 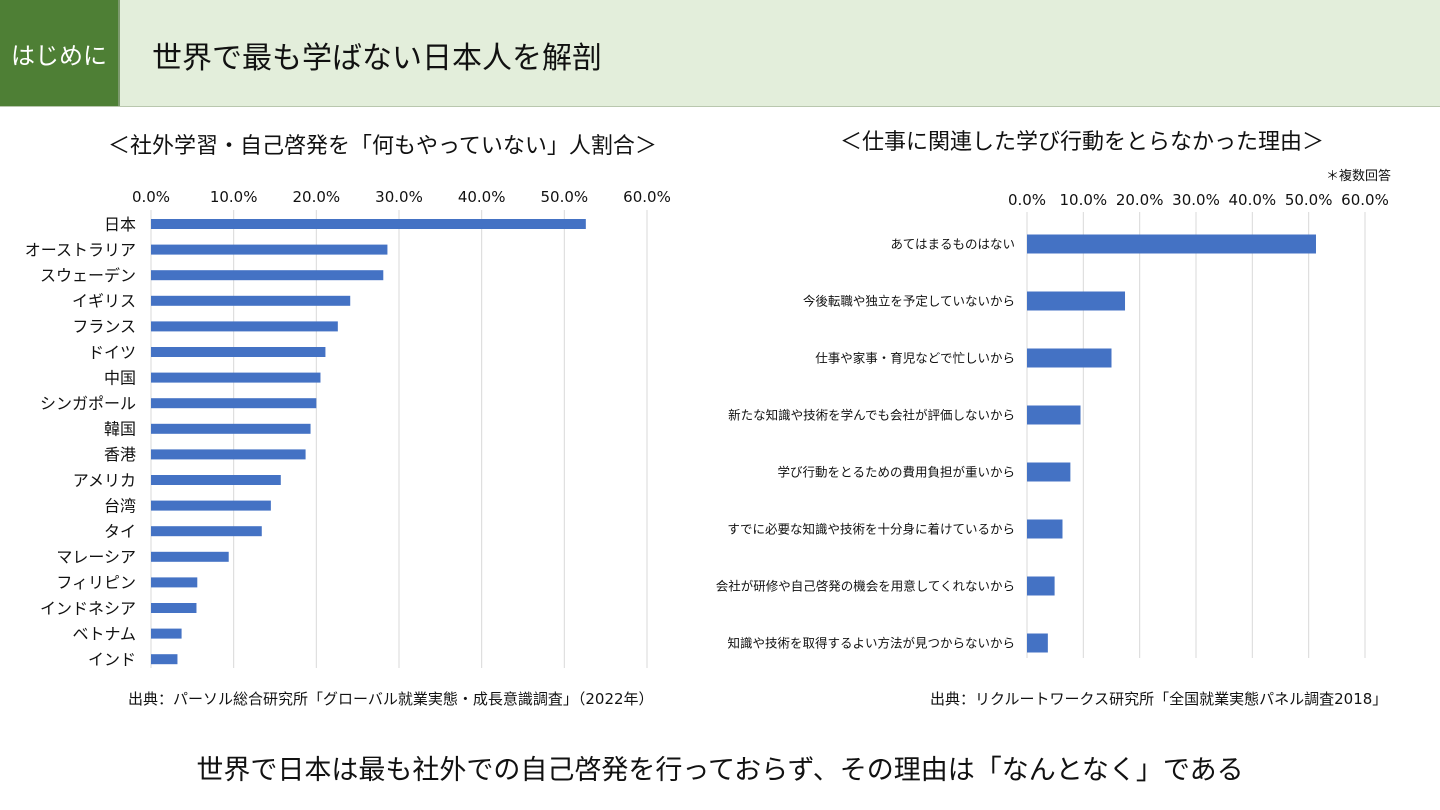 What do you see at coordinates (317, 197) in the screenshot?
I see `chart1-tick-label: 20.0%` at bounding box center [317, 197].